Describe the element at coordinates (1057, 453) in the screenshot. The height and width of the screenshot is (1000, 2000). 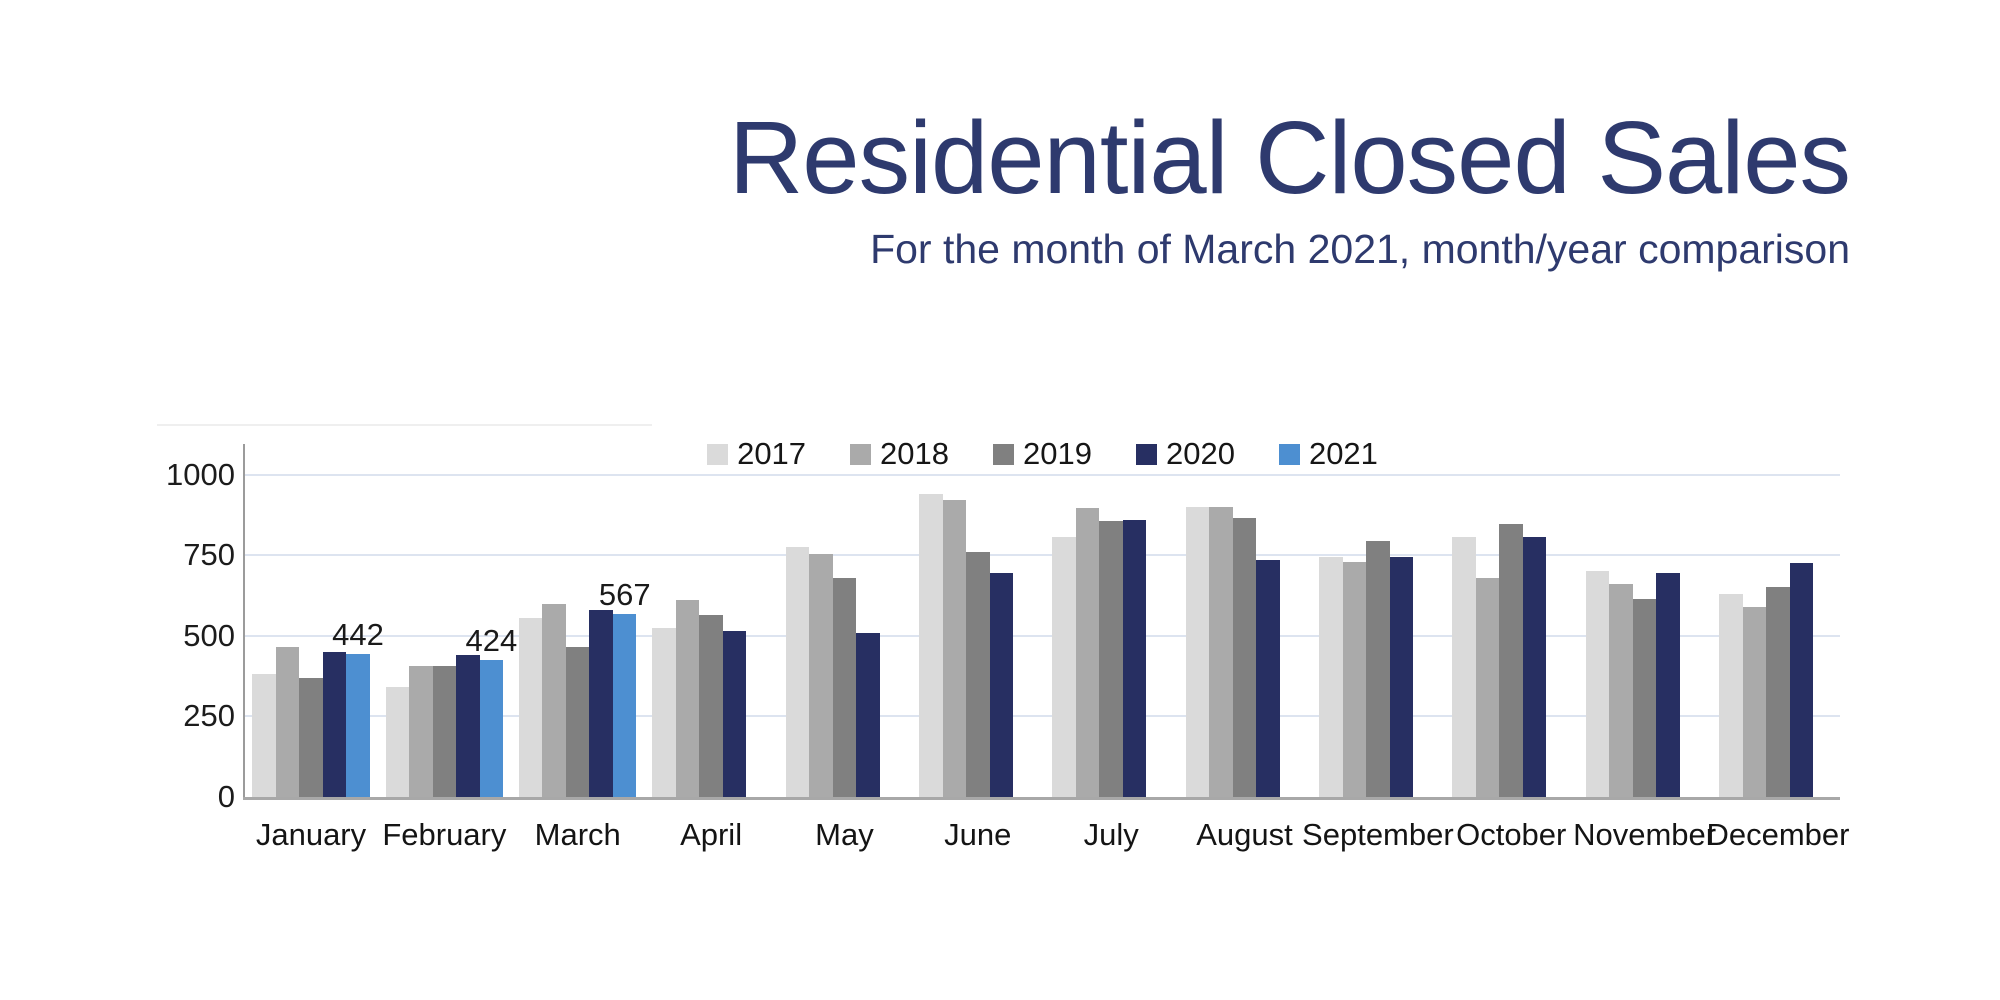
I see `legend-label-2019: 2019` at that location.